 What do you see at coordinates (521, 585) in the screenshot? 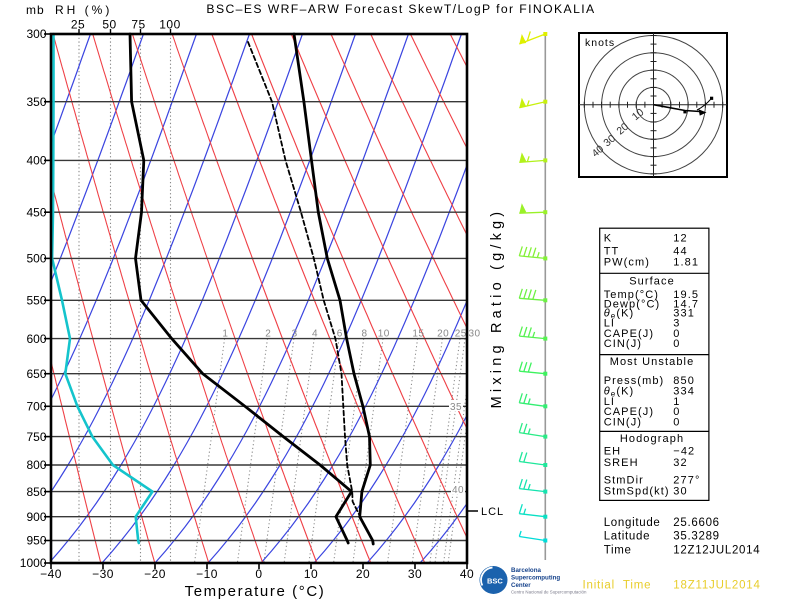
I see `svg-text: Center` at bounding box center [521, 585].